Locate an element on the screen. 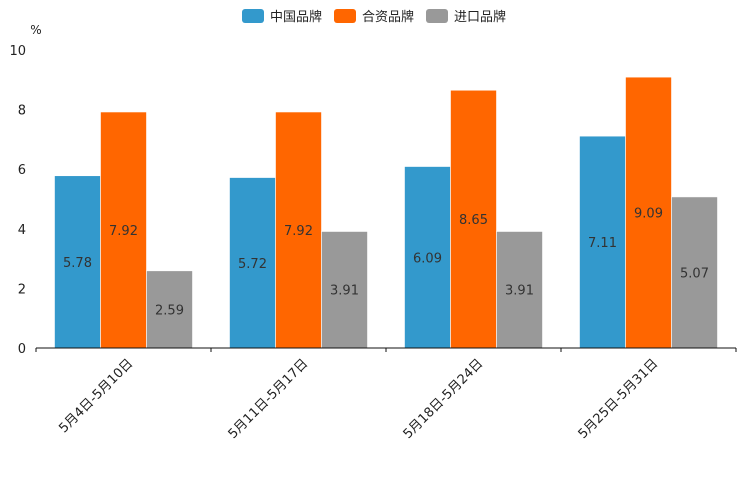 This screenshot has width=744, height=496. y-tick-label: 4 is located at coordinates (22, 230).